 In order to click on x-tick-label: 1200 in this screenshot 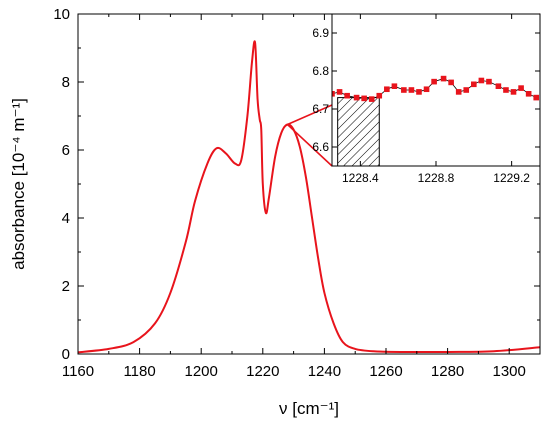, I will do `click(201, 371)`.